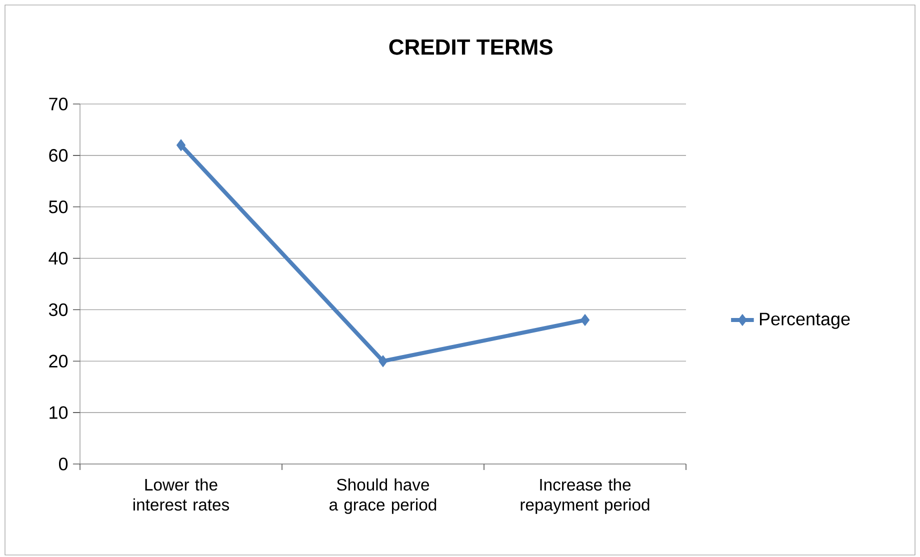  What do you see at coordinates (383, 496) in the screenshot?
I see `x-tick-label: Should have a grace period` at bounding box center [383, 496].